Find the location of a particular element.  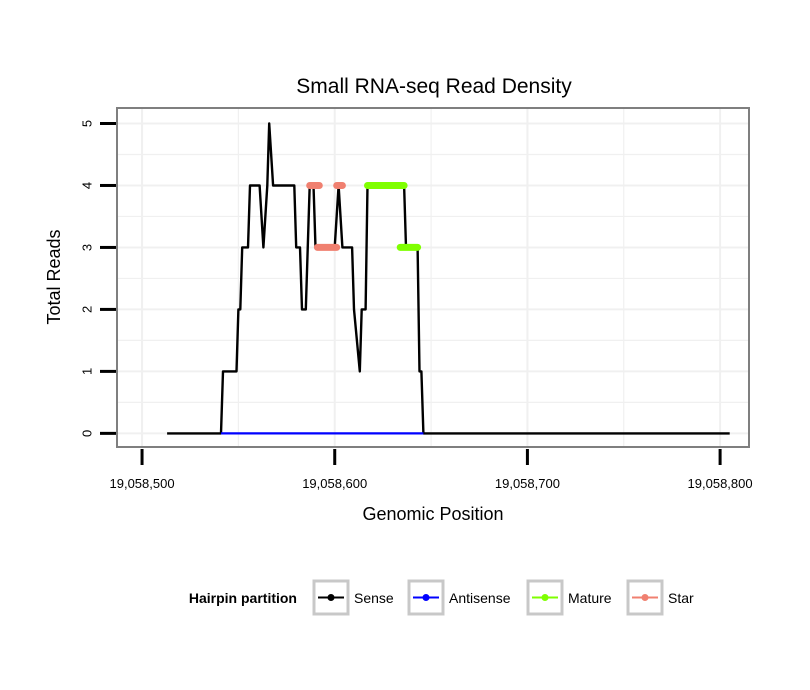

y-tick-label: 3 is located at coordinates (86, 247).